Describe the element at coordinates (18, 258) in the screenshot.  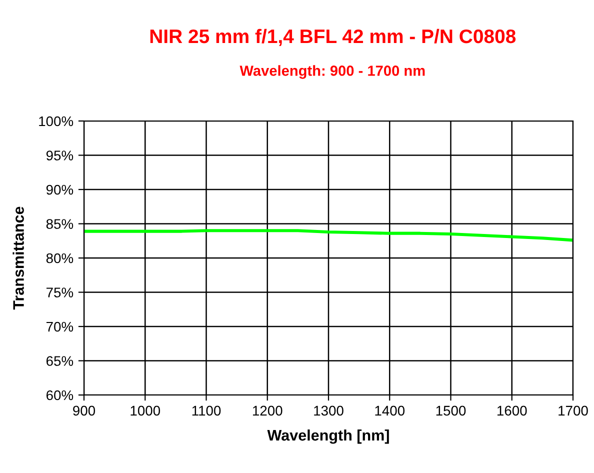
I see `y-axis-title: Transmittance` at that location.